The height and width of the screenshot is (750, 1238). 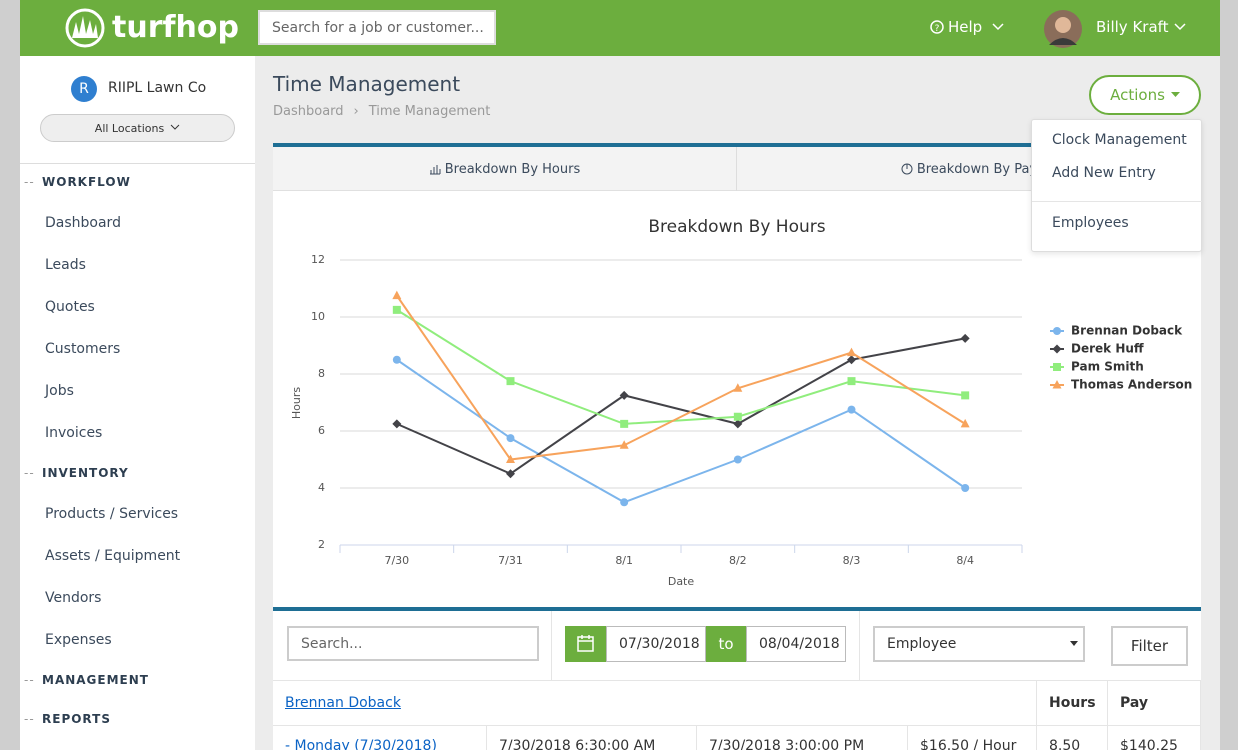 What do you see at coordinates (624, 560) in the screenshot?
I see `x-tick-label: 8/1` at bounding box center [624, 560].